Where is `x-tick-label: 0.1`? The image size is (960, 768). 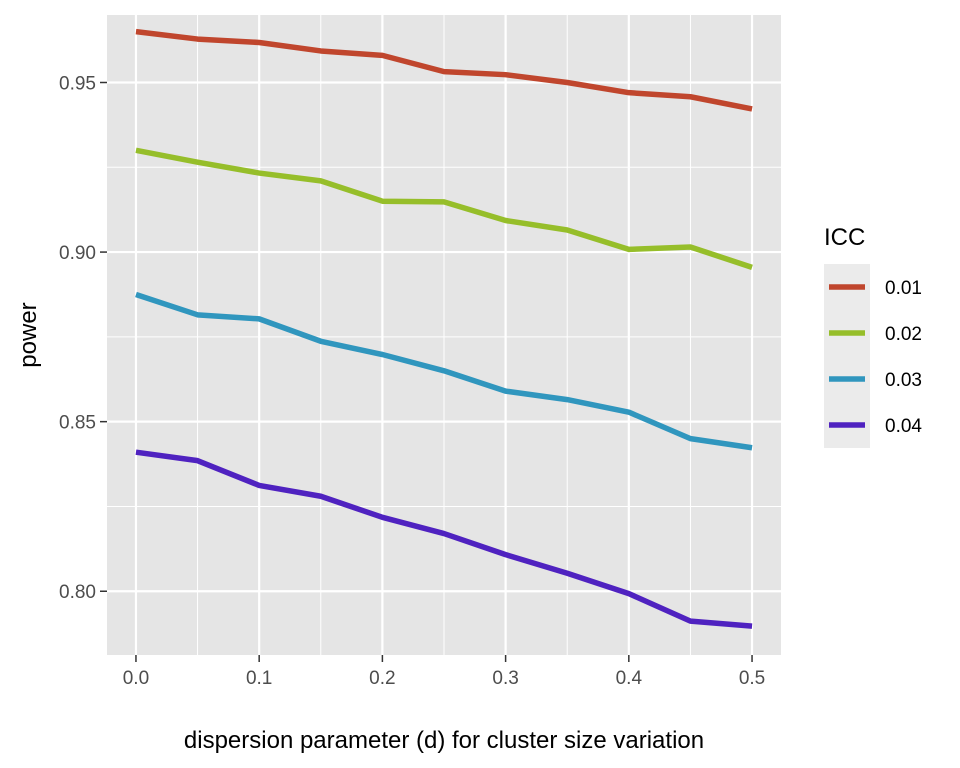
x-tick-label: 0.1 is located at coordinates (259, 678).